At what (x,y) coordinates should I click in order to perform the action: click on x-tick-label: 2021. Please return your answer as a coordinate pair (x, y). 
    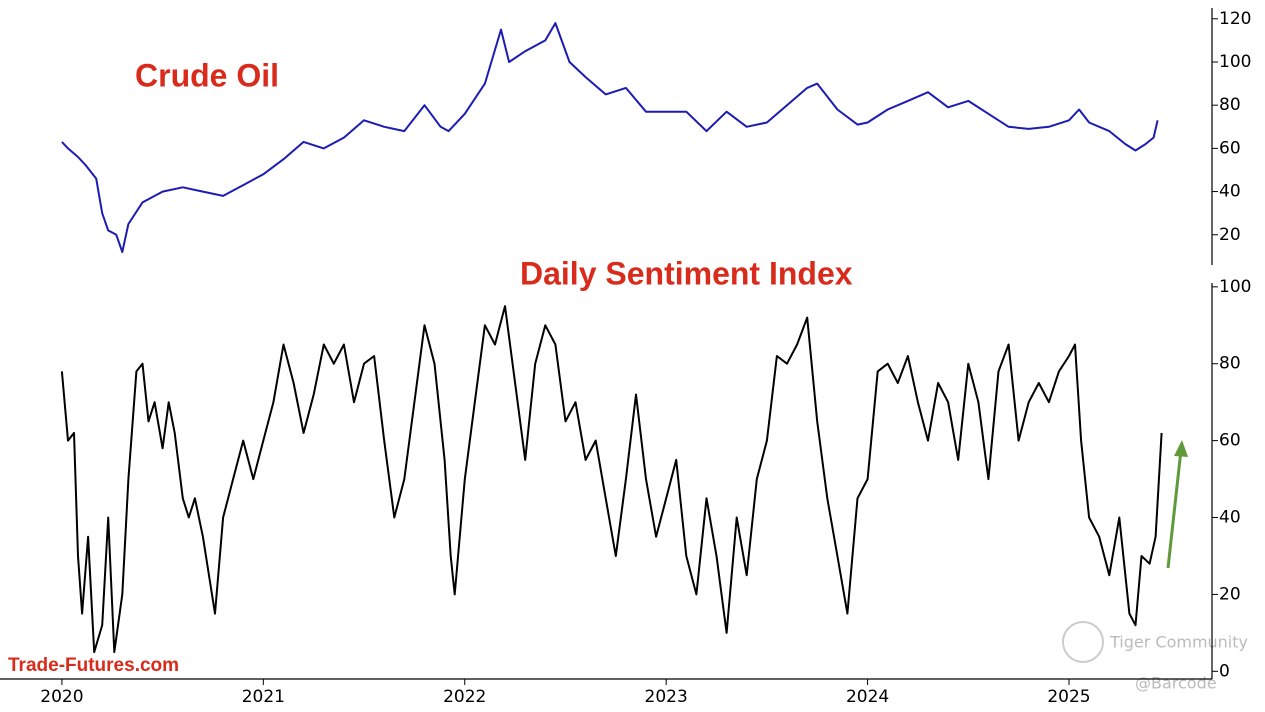
    Looking at the image, I should click on (263, 697).